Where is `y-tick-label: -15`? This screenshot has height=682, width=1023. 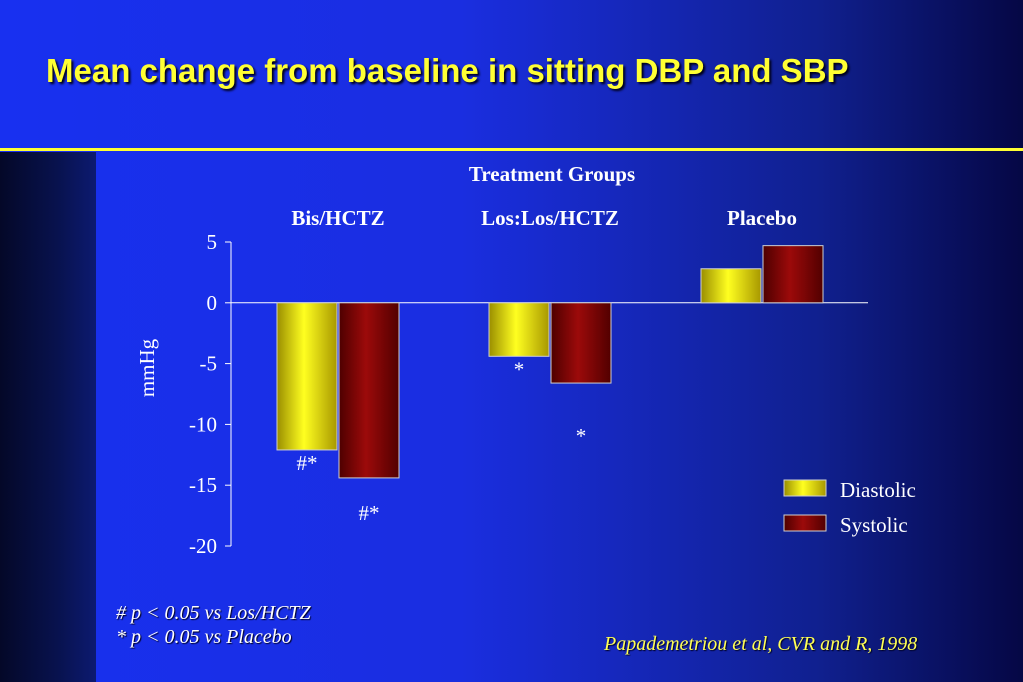 y-tick-label: -15 is located at coordinates (203, 485).